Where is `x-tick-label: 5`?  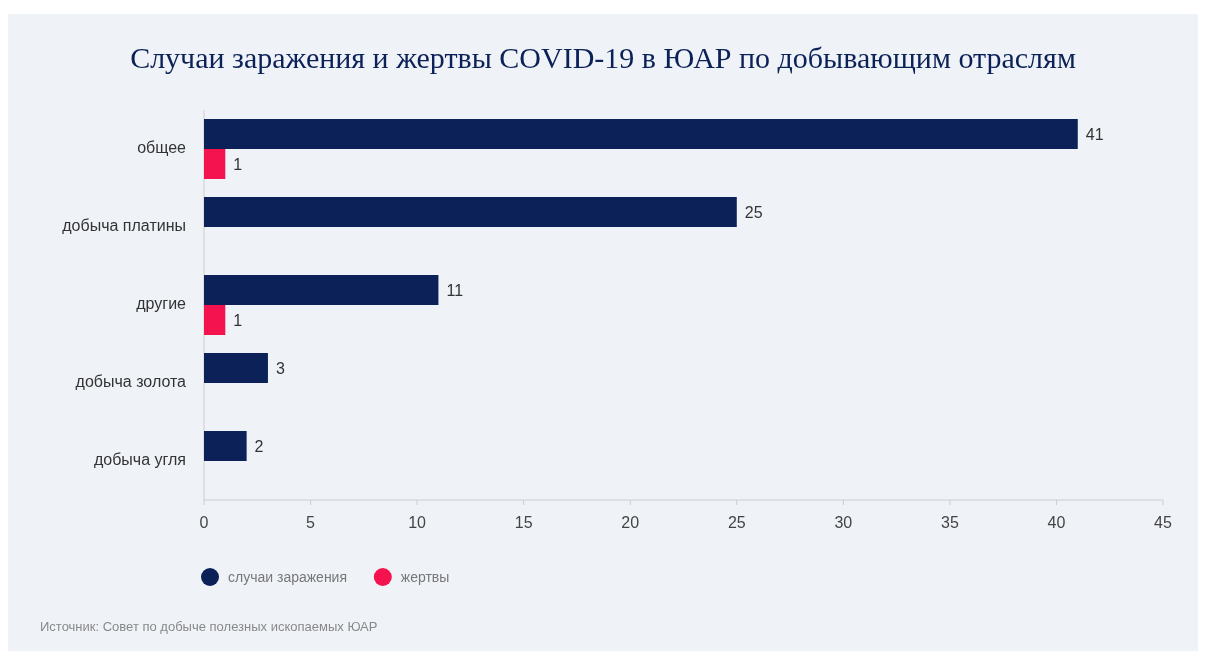 x-tick-label: 5 is located at coordinates (311, 522).